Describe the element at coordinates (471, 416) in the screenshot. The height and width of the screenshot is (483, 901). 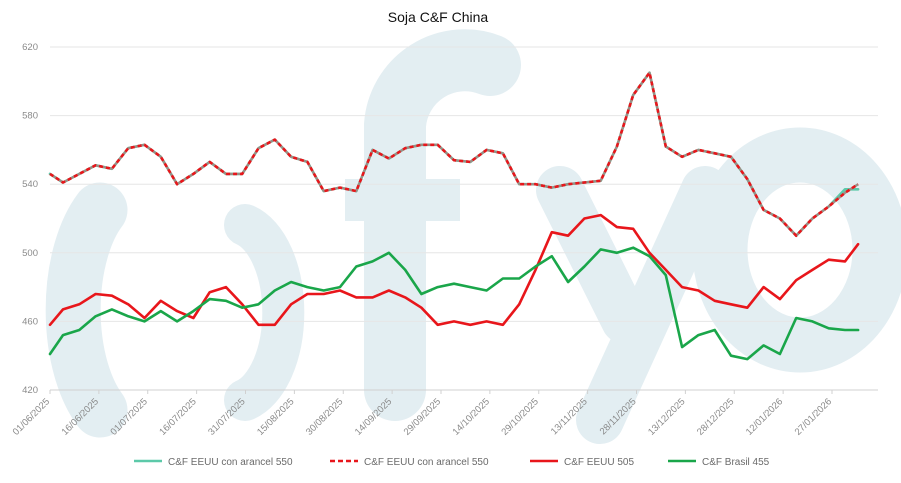
I see `x-tick-label: 14/10/2025` at that location.